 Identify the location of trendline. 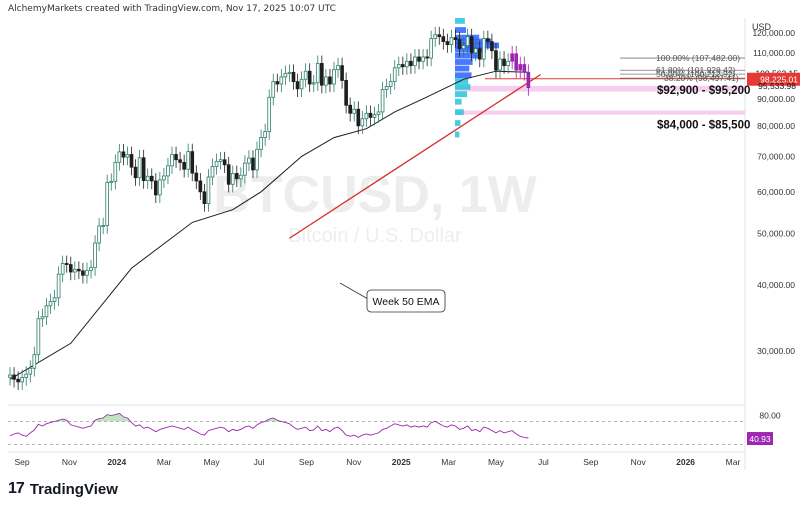
(415, 156).